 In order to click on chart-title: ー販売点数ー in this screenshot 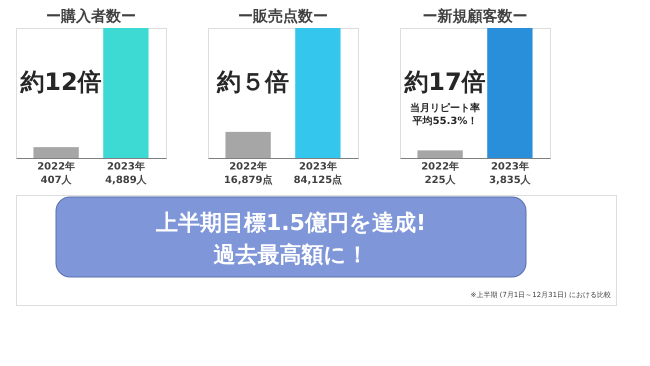, I will do `click(283, 16)`.